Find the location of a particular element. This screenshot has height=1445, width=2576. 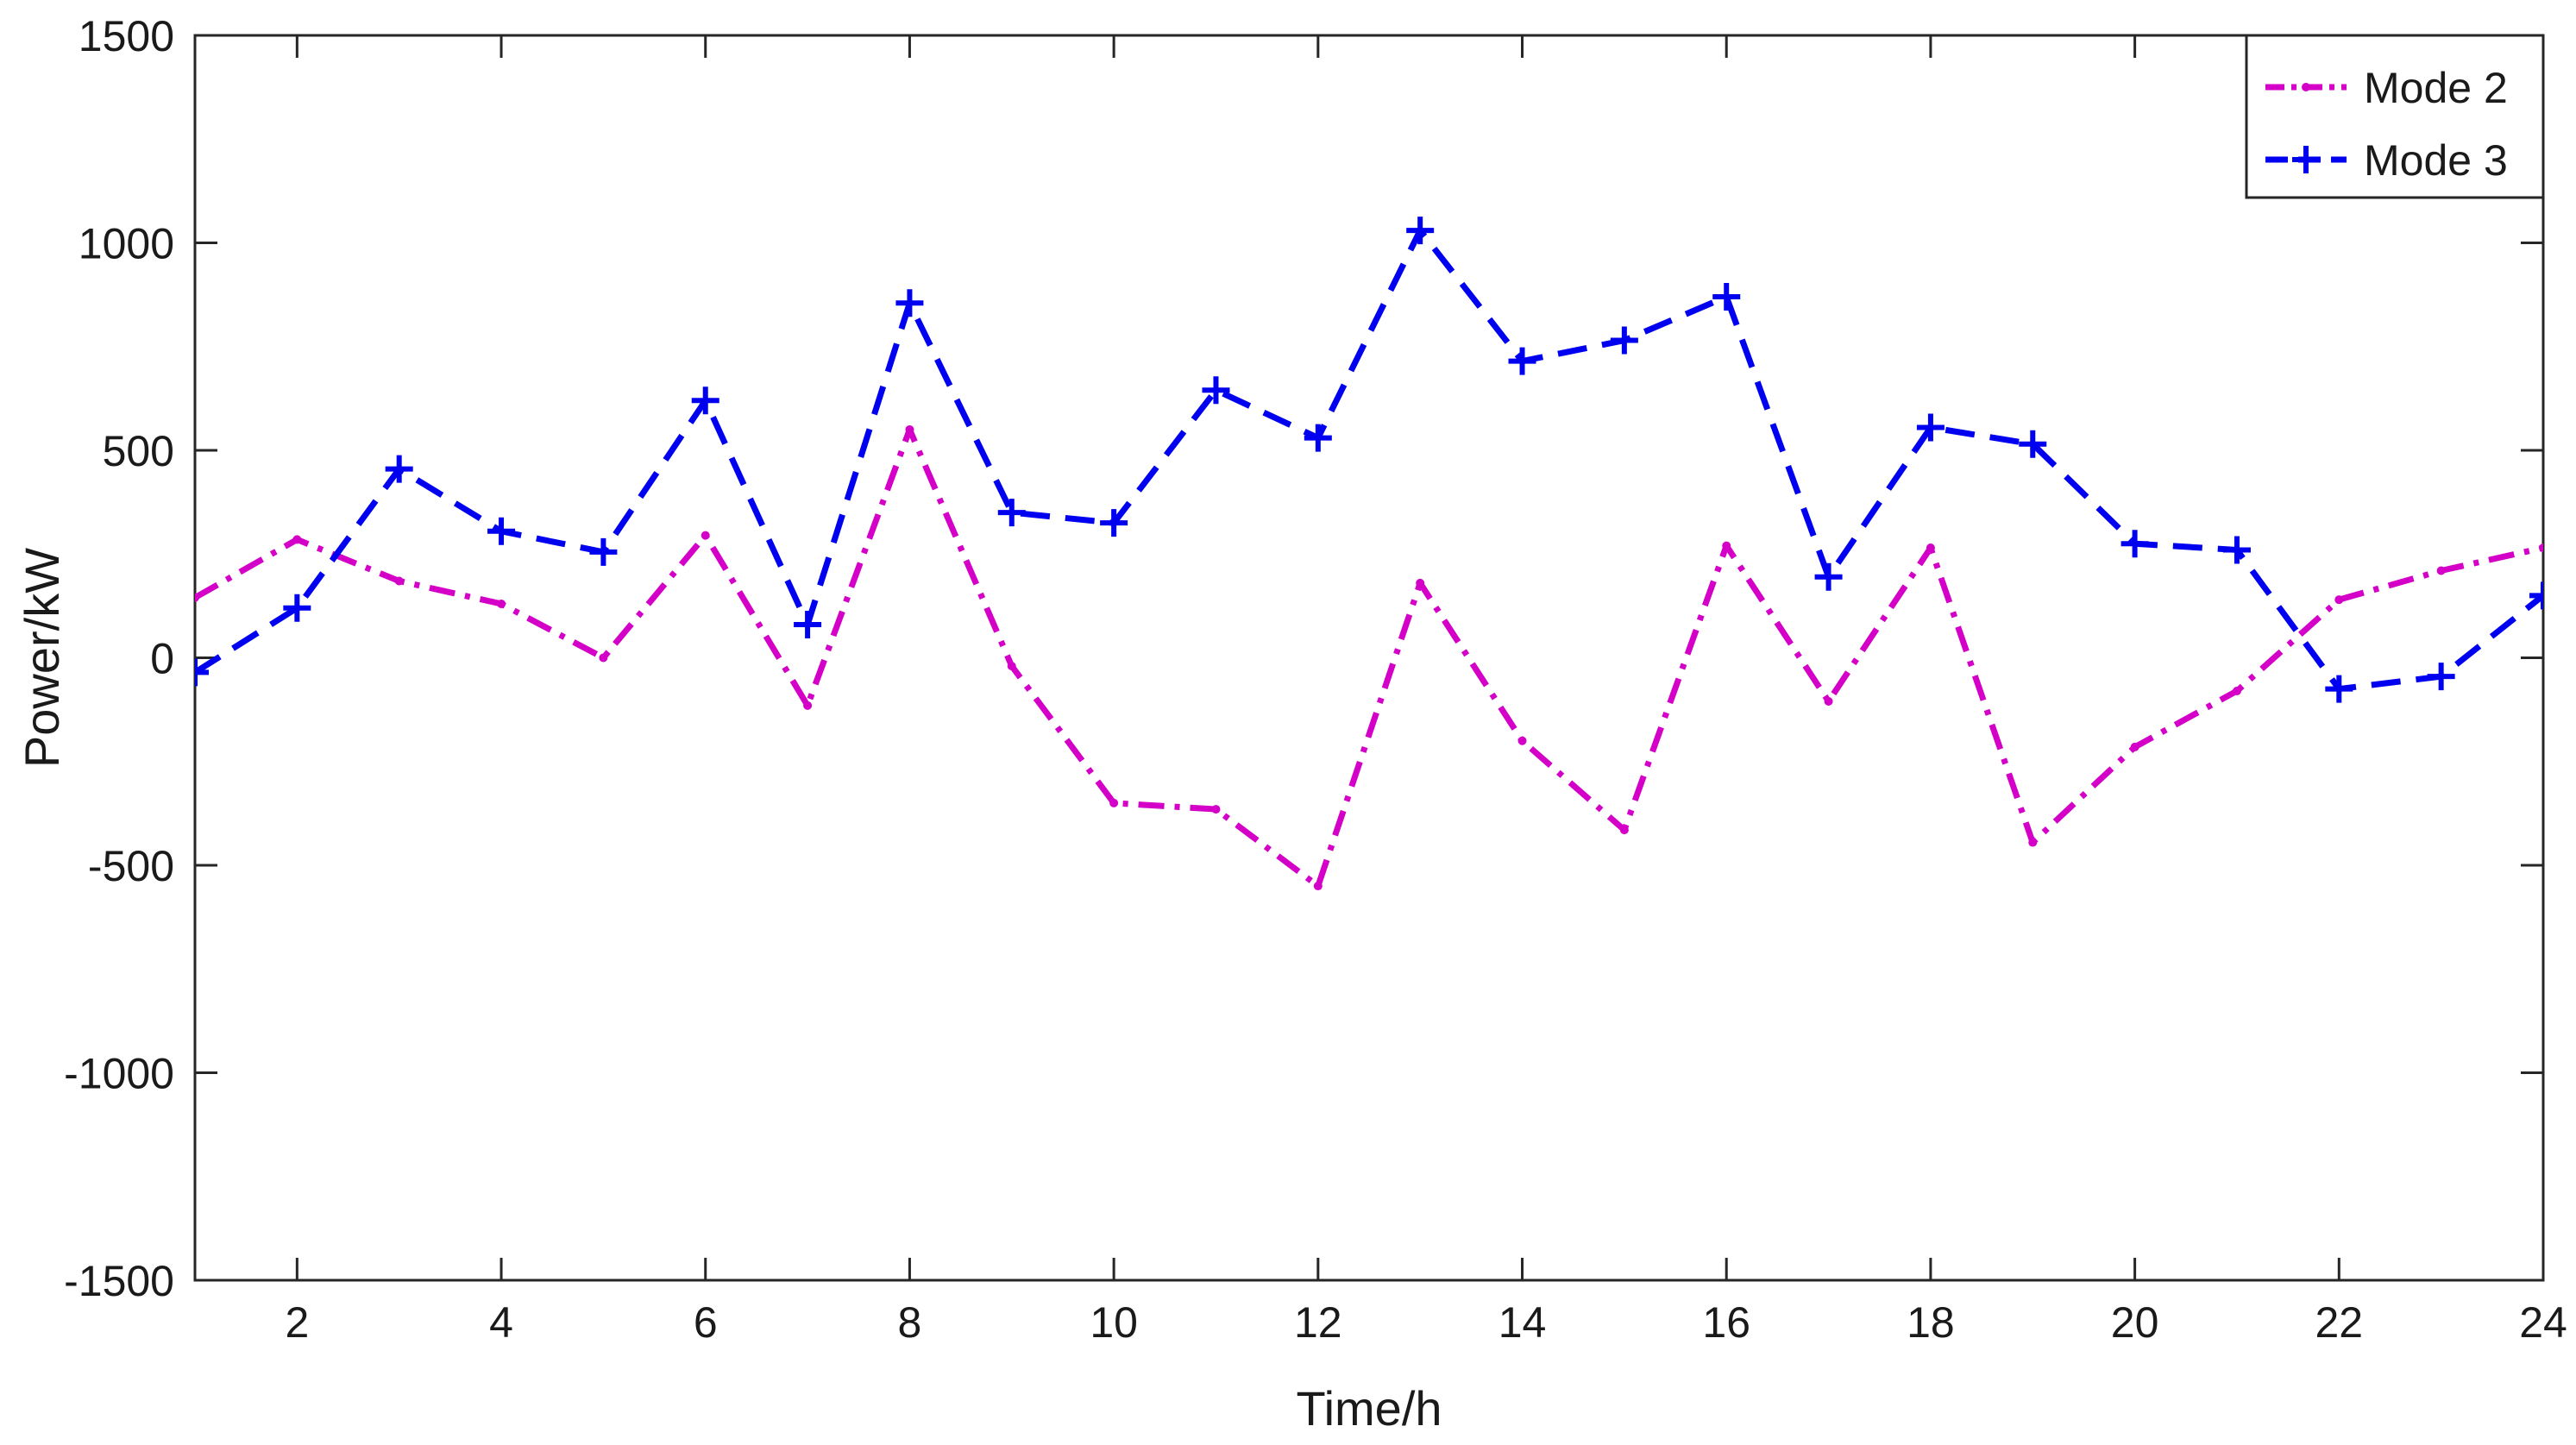

legend-entries: Mode 2 Mode 3 is located at coordinates (2386, 125).